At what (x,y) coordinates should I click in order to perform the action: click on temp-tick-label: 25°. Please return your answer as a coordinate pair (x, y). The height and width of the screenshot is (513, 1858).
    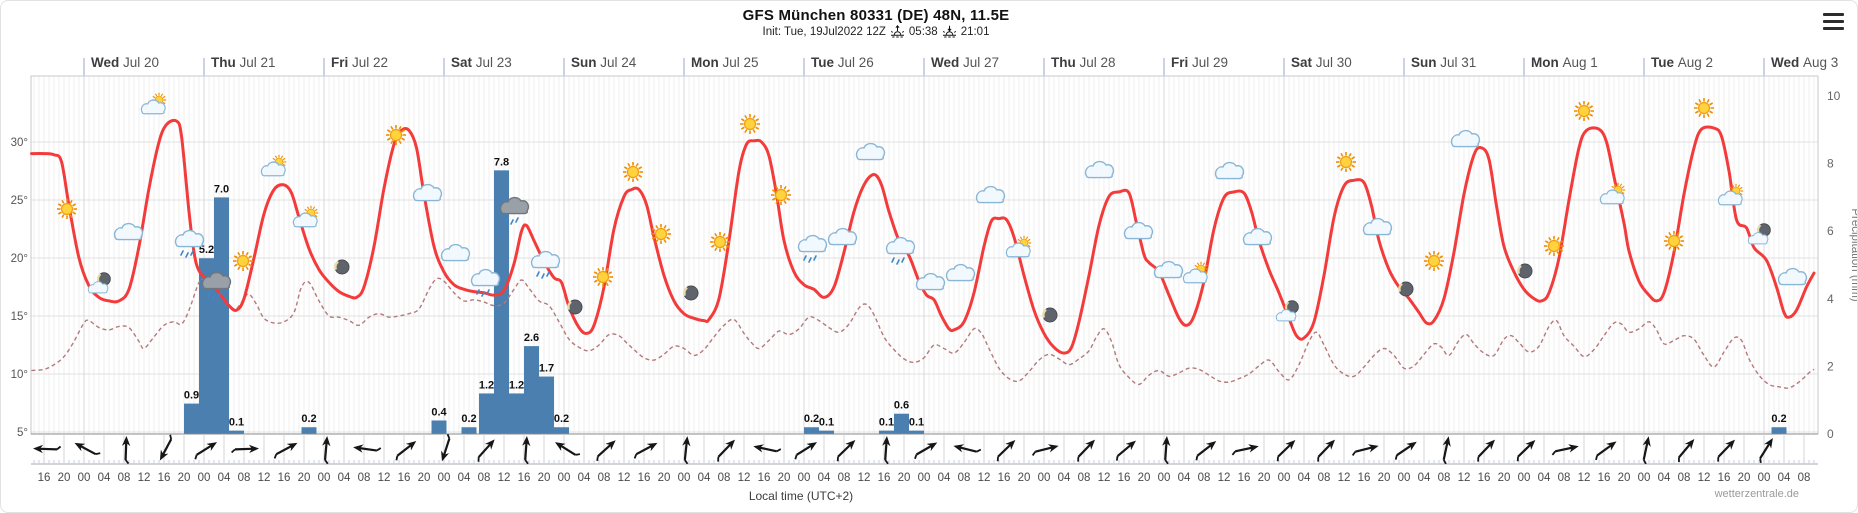
    Looking at the image, I should click on (19, 201).